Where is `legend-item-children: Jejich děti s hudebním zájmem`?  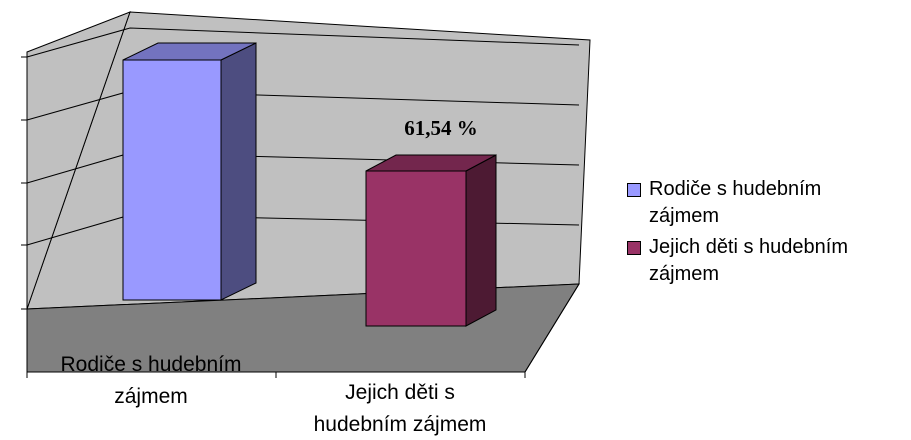
legend-item-children: Jejich děti s hudebním zájmem is located at coordinates (767, 261).